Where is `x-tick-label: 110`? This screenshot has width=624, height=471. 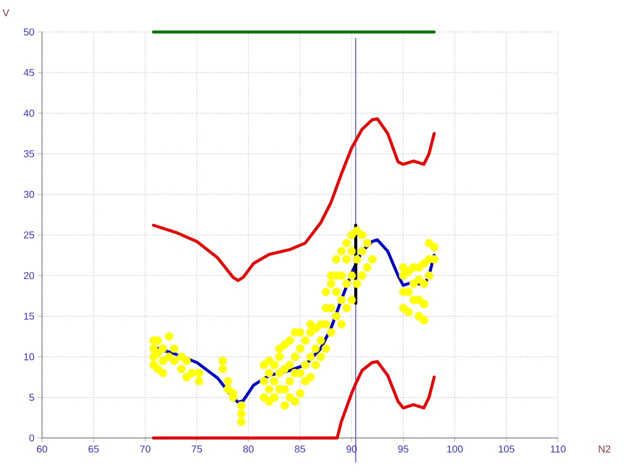
x-tick-label: 110 is located at coordinates (558, 449).